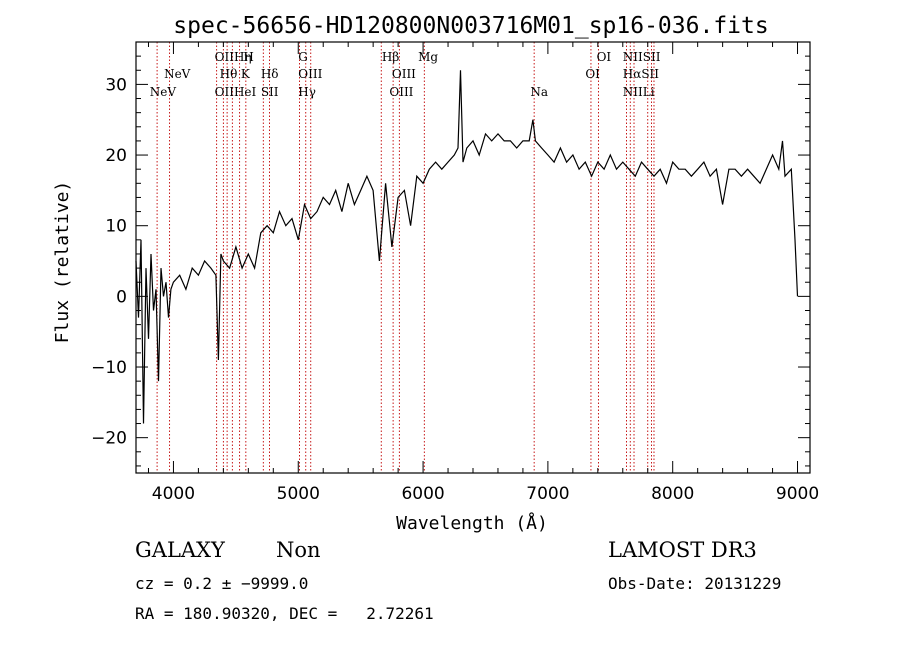 This screenshot has height=649, width=900. What do you see at coordinates (641, 74) in the screenshot?
I see `line-label: HαSII` at bounding box center [641, 74].